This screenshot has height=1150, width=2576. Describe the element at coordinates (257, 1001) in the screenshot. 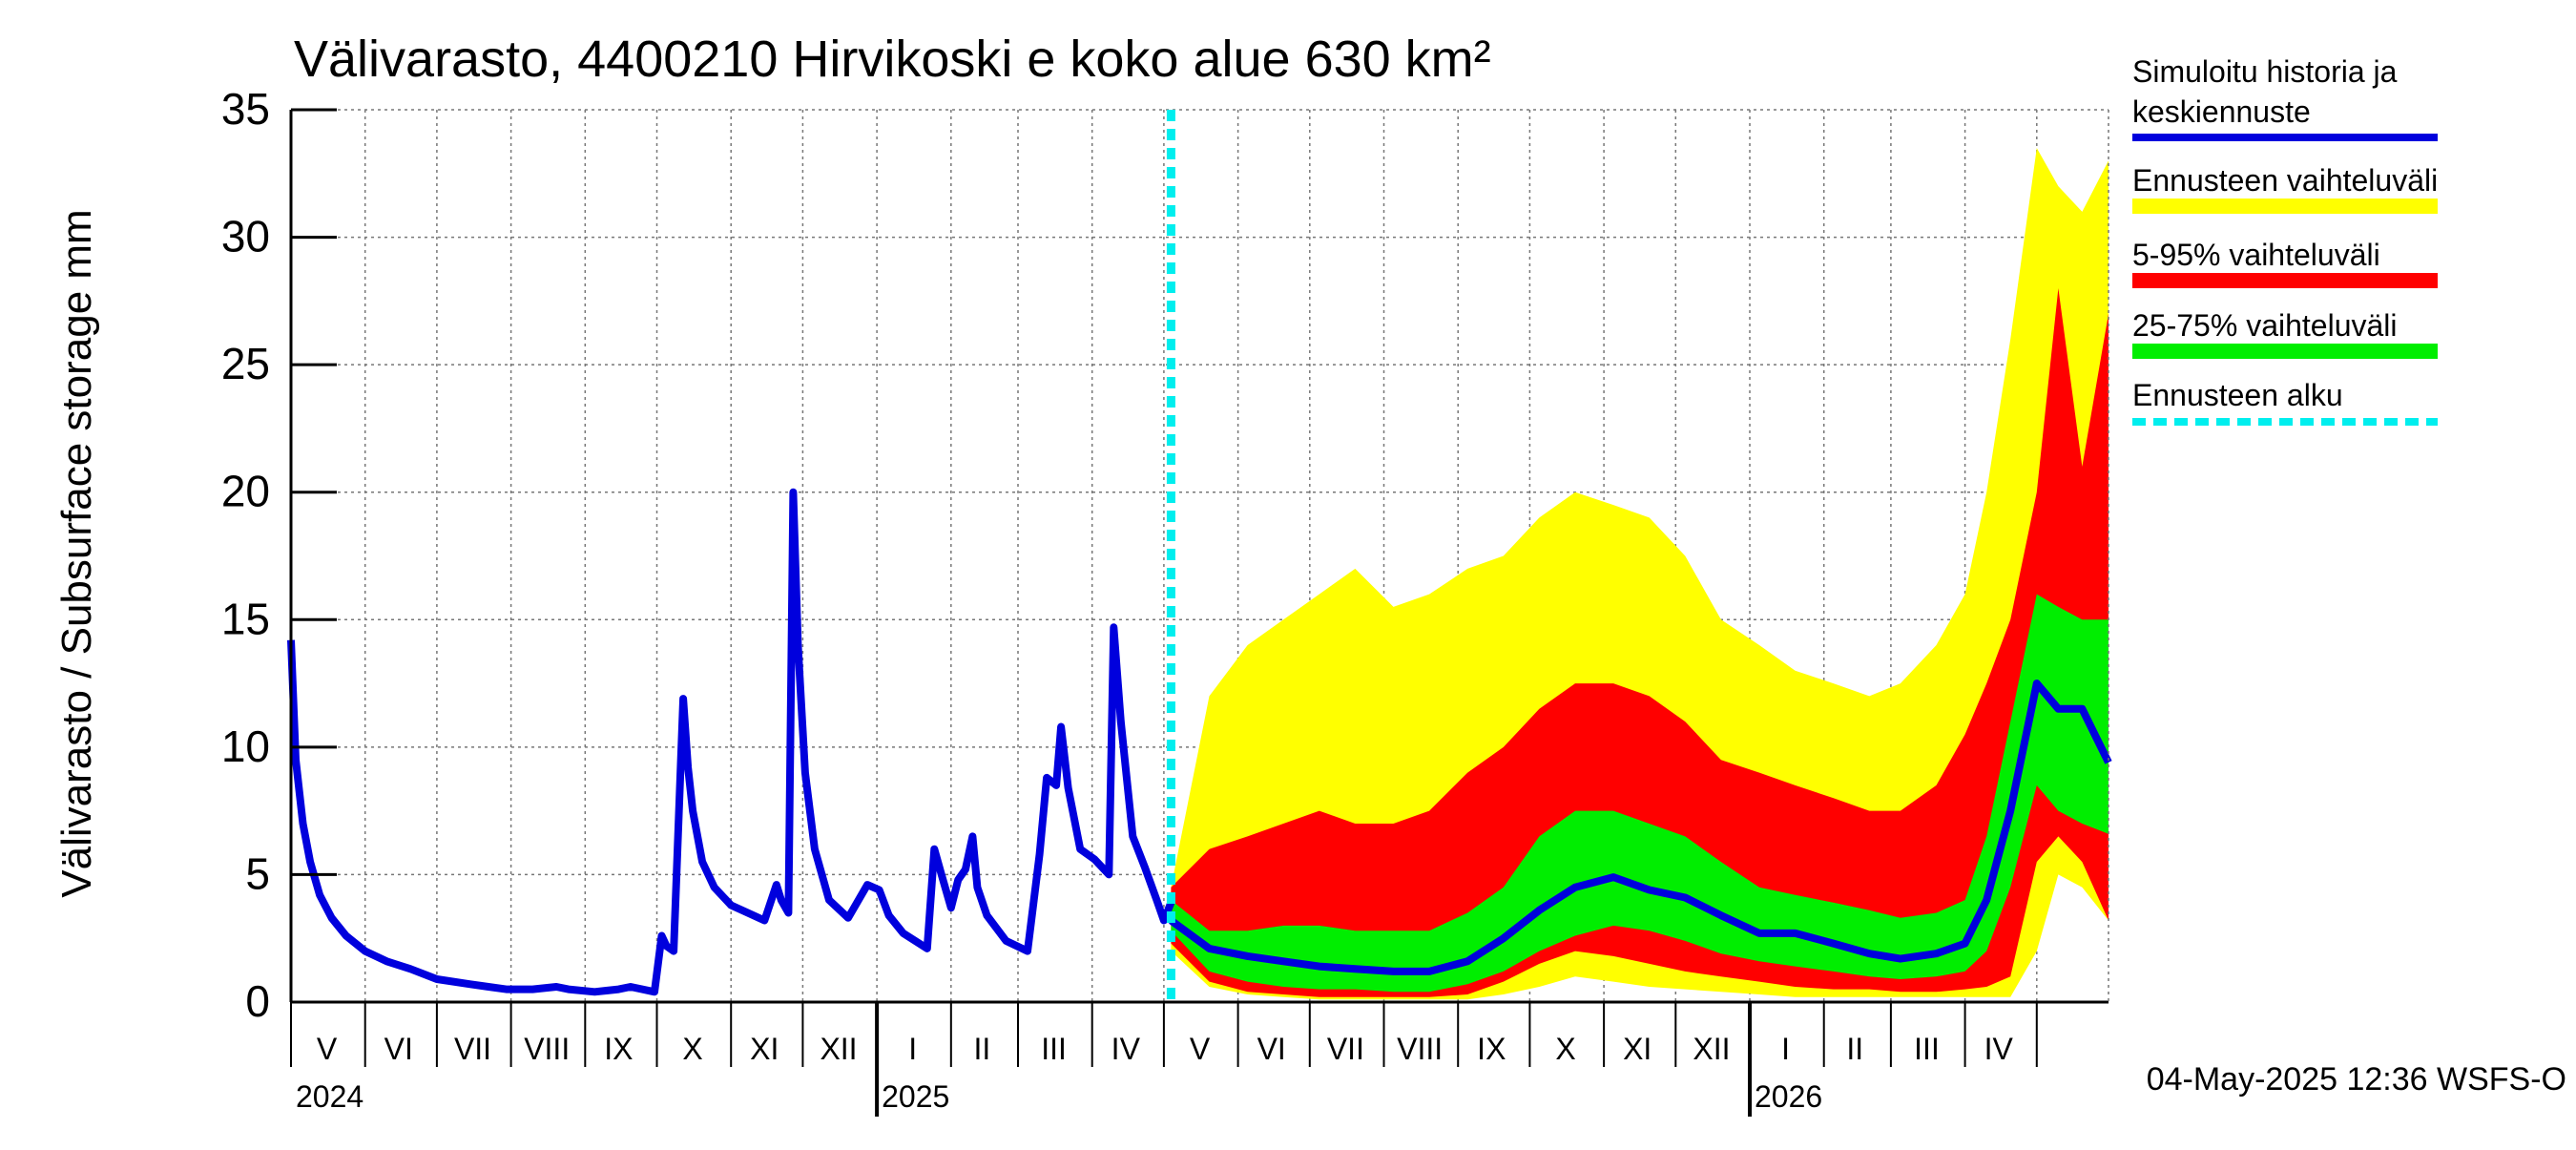

I see `y-tick-label: 0` at that location.